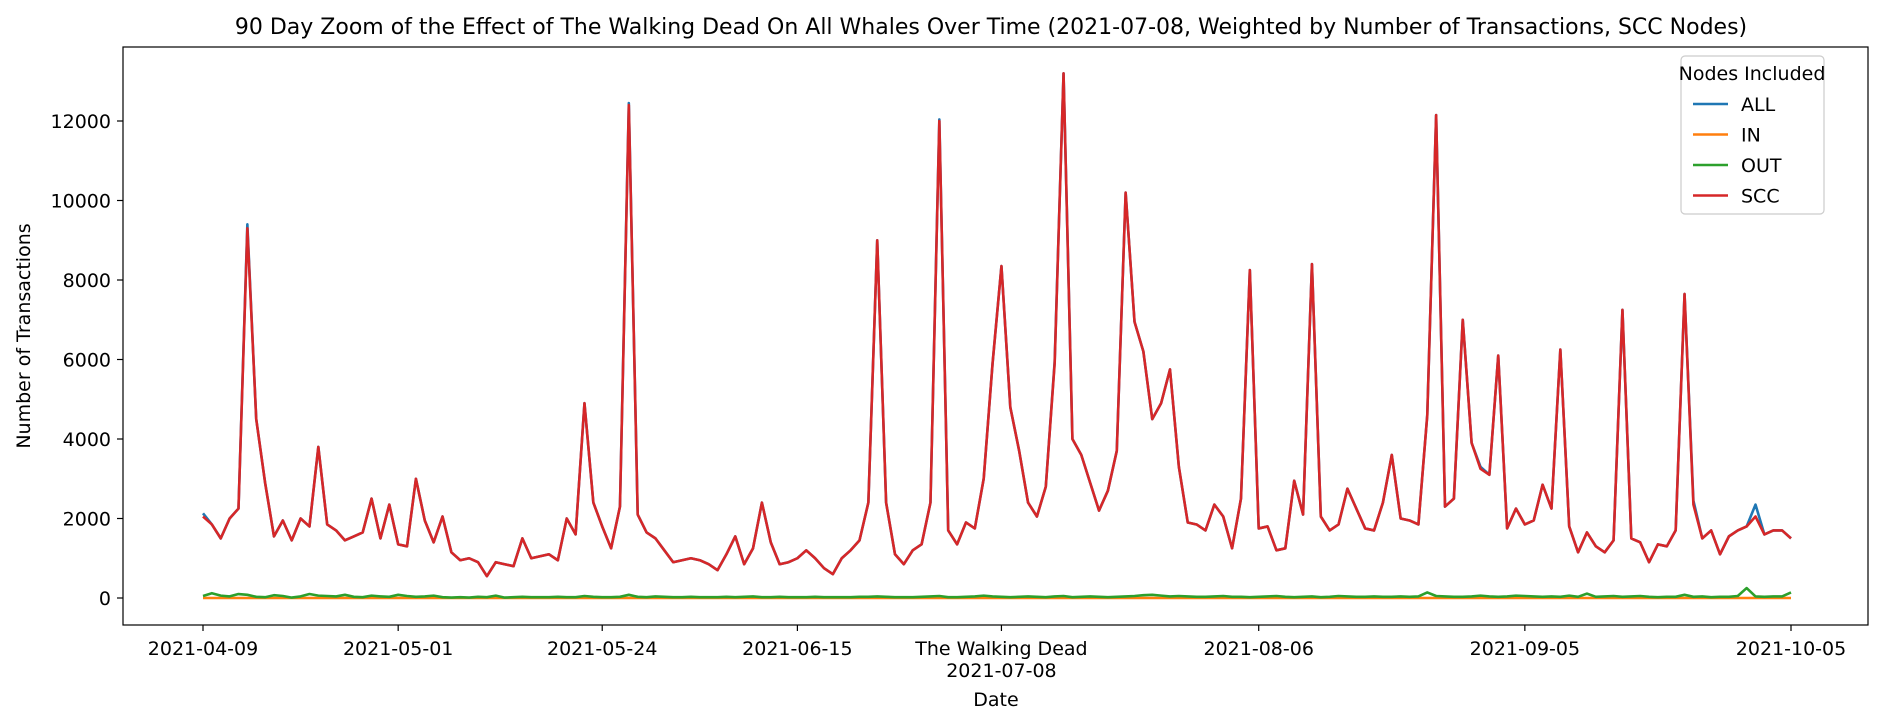 The height and width of the screenshot is (725, 1882). I want to click on legend-label-out: OUT, so click(1761, 166).